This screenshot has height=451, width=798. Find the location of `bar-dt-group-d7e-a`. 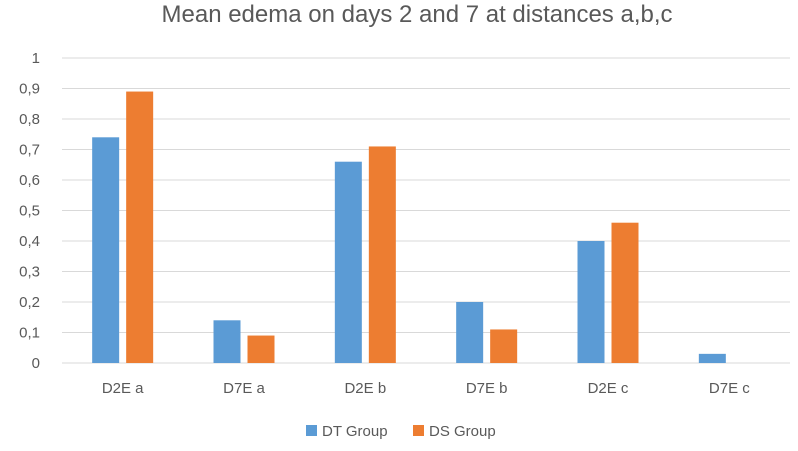

bar-dt-group-d7e-a is located at coordinates (227, 341).